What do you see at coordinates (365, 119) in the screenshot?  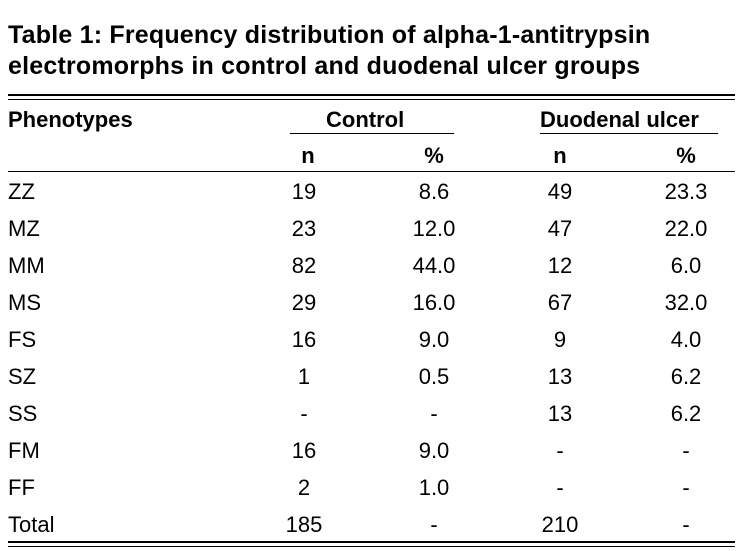 I see `header-control: Control` at bounding box center [365, 119].